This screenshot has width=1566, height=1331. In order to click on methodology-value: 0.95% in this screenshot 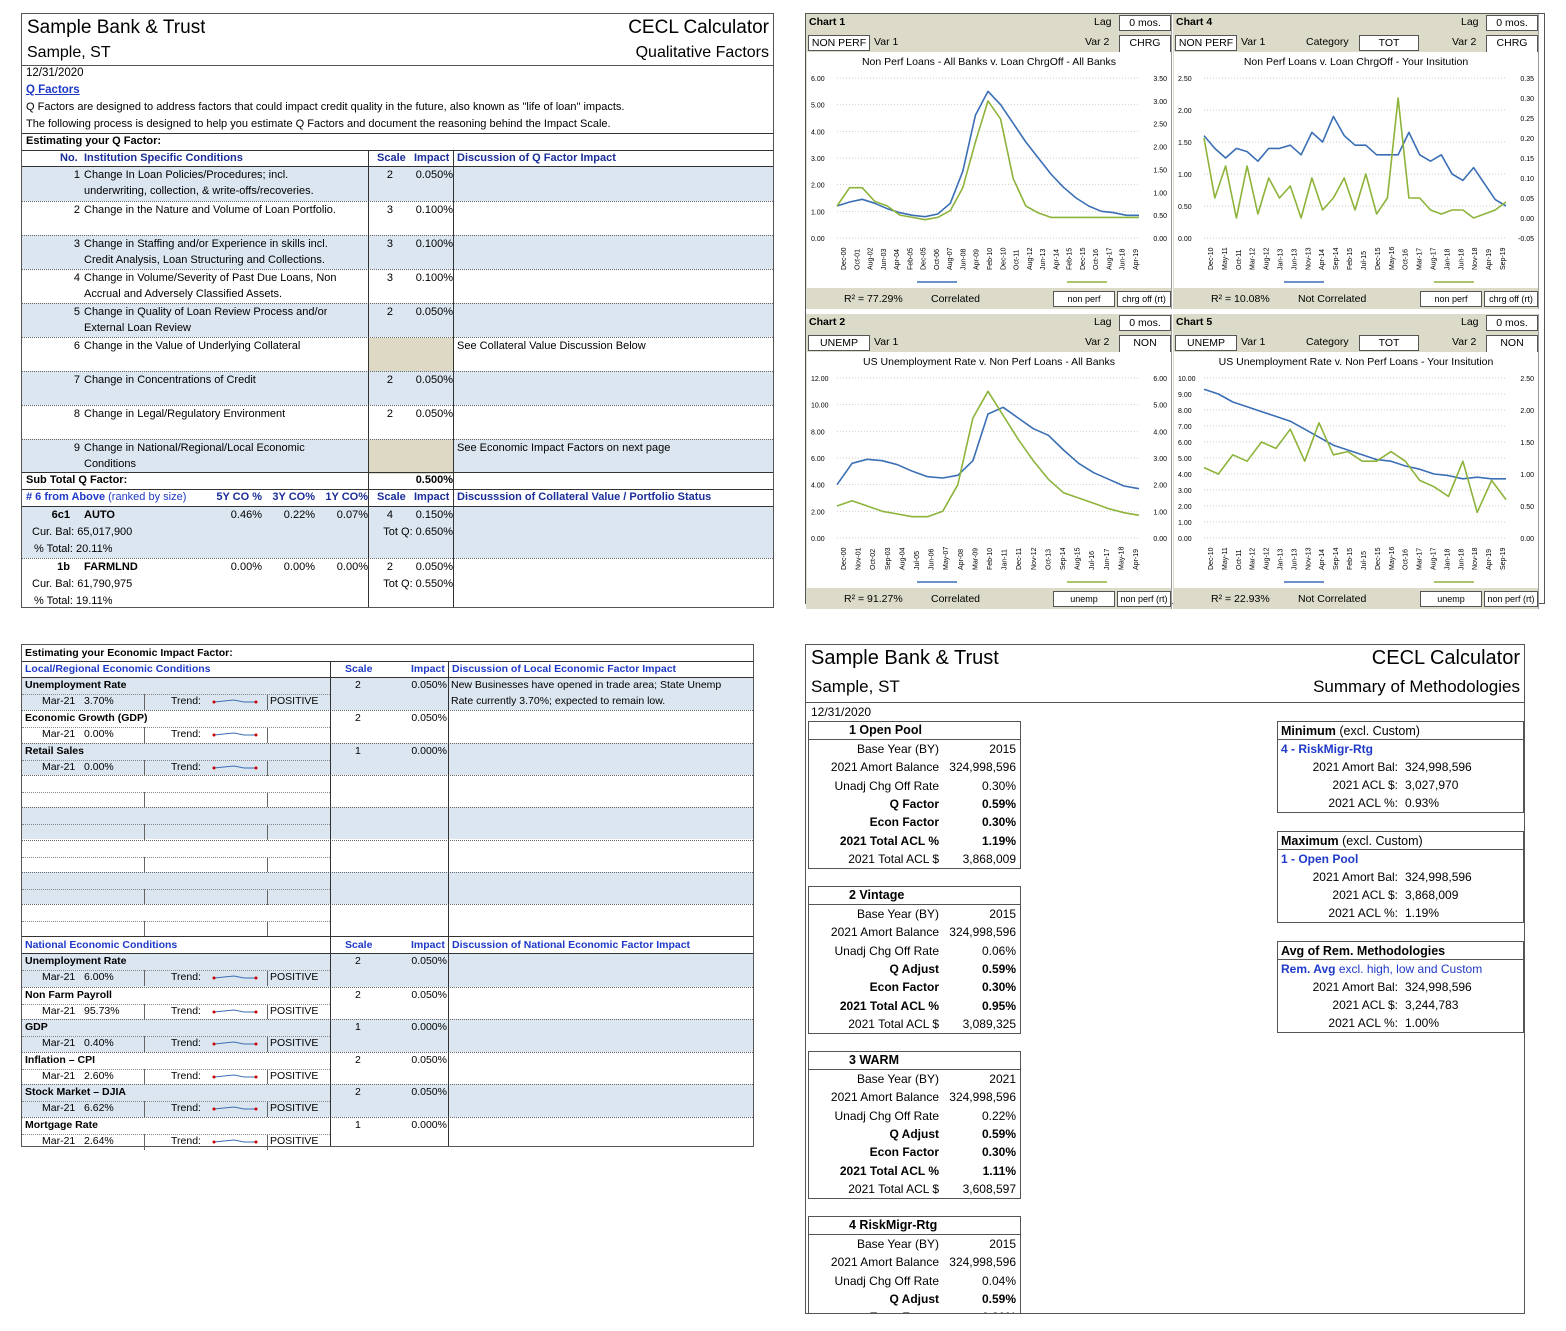, I will do `click(998, 1005)`.